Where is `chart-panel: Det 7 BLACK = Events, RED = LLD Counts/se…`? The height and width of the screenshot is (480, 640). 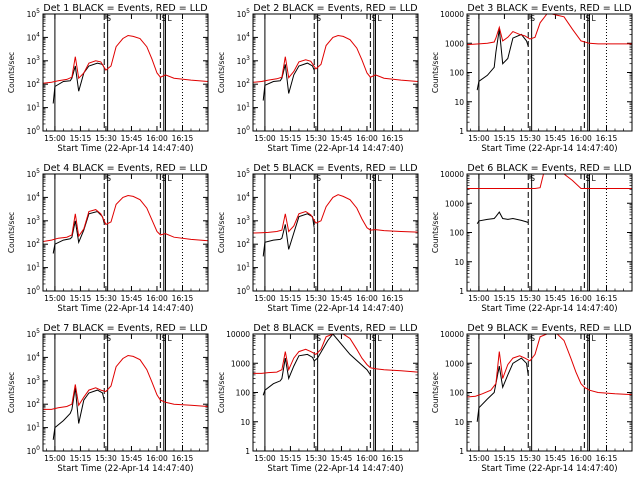
chart-panel: Det 7 BLACK = Events, RED = LLD Counts/se… is located at coordinates (108, 398).